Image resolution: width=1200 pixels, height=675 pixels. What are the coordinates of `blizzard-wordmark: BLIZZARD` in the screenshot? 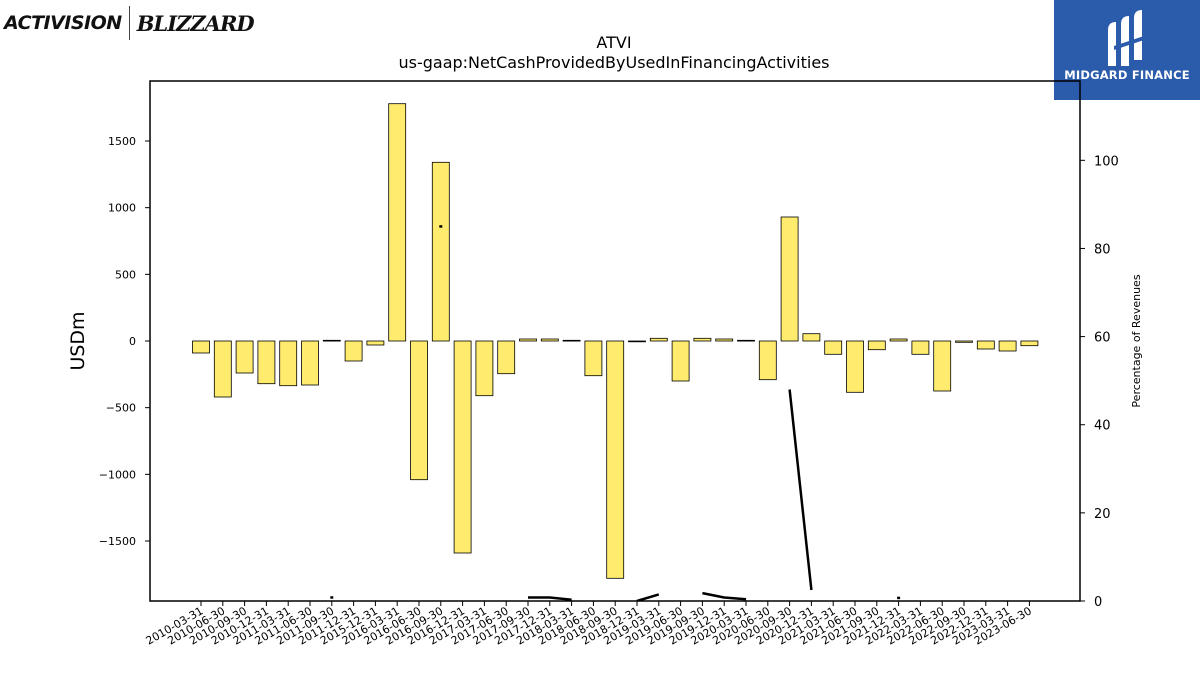 It's located at (195, 23).